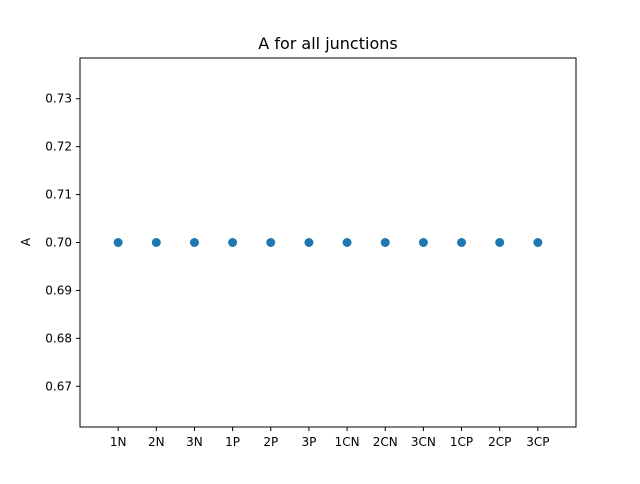 The height and width of the screenshot is (484, 640). I want to click on data-point-3N, so click(194, 242).